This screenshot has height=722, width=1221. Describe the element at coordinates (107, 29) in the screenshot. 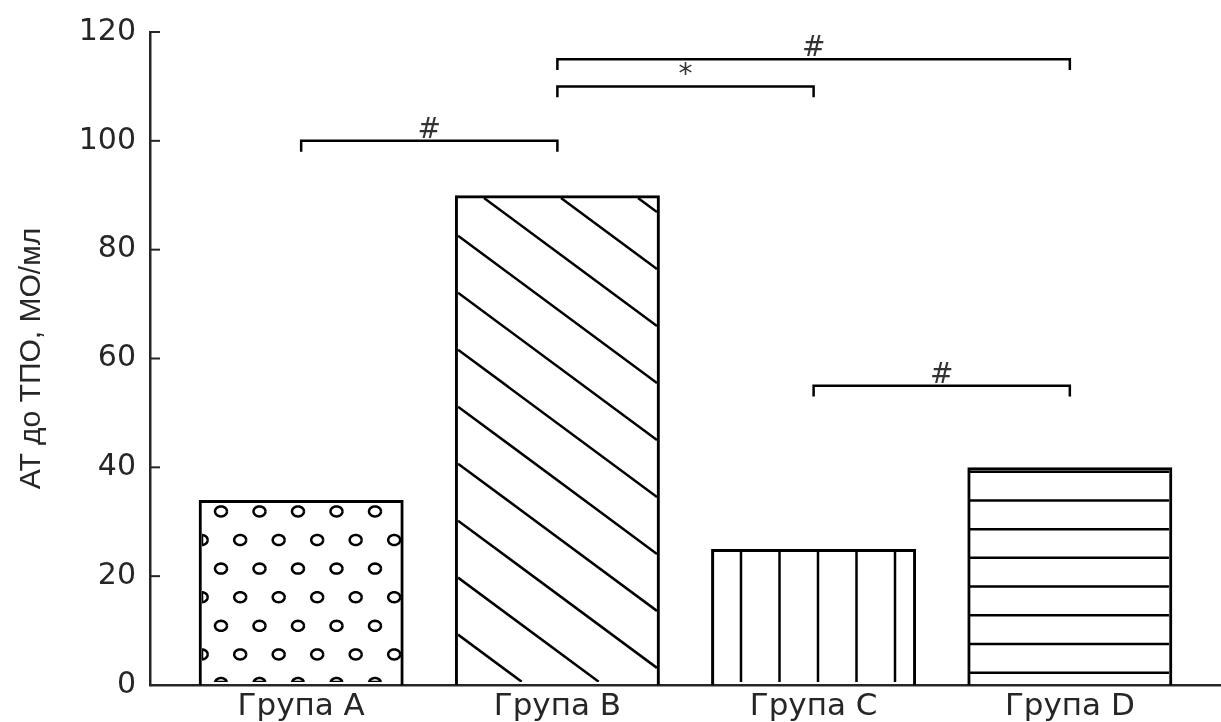

I see `y-tick-label: 120` at that location.